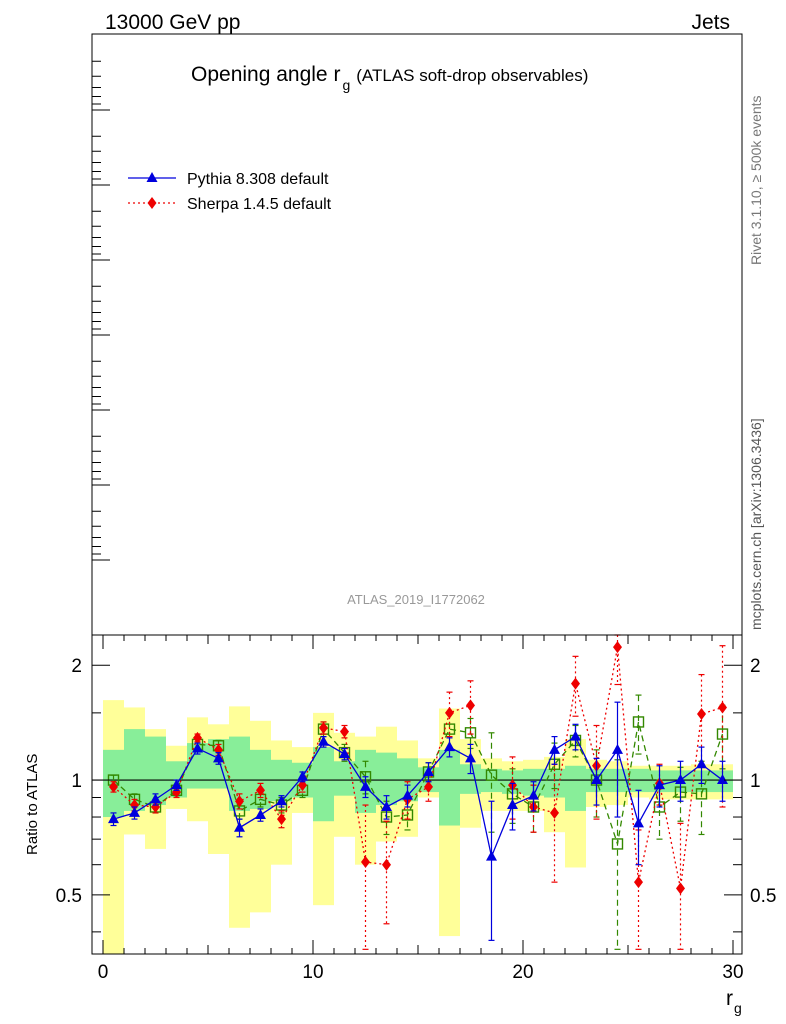 This screenshot has width=786, height=1024. What do you see at coordinates (113, 827) in the screenshot?
I see `outer-band-bin` at bounding box center [113, 827].